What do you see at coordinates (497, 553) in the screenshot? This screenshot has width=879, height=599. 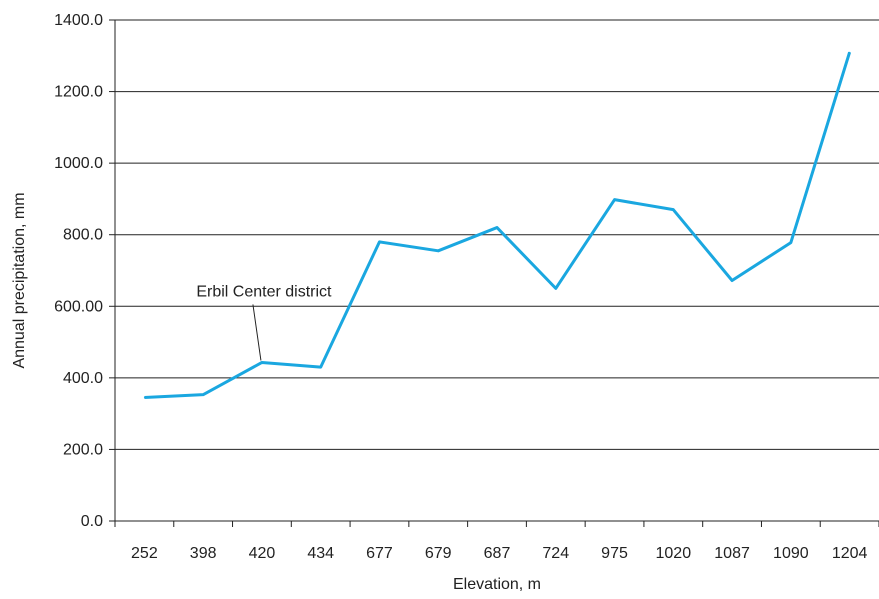 I see `x-tick-label: 687` at bounding box center [497, 553].